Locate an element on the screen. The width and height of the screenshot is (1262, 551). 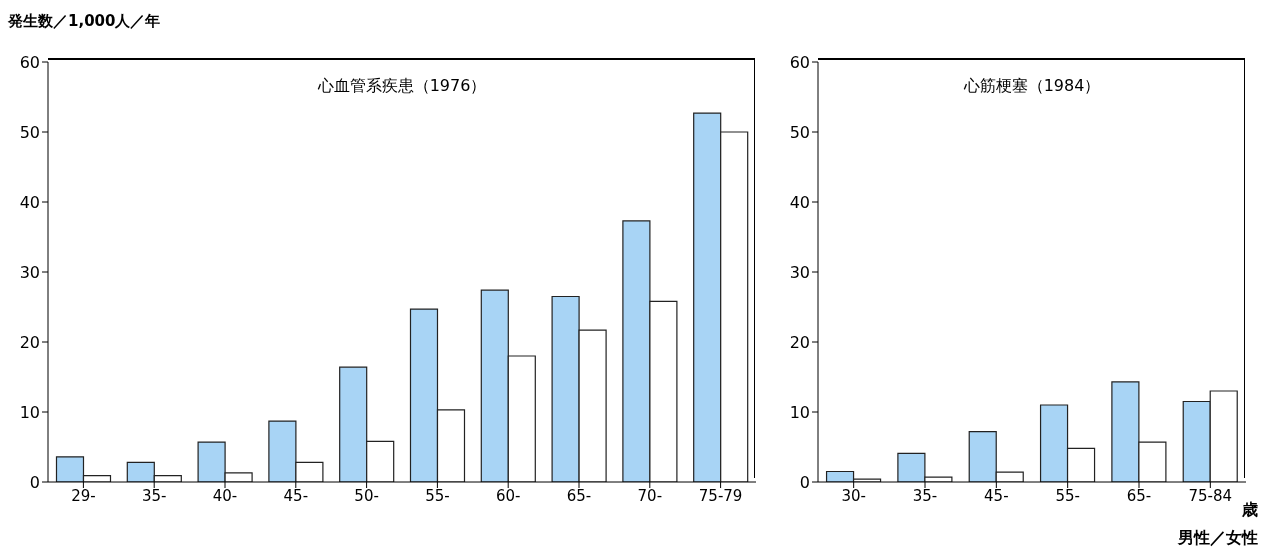
x-tick-label: 29- is located at coordinates (83, 495).